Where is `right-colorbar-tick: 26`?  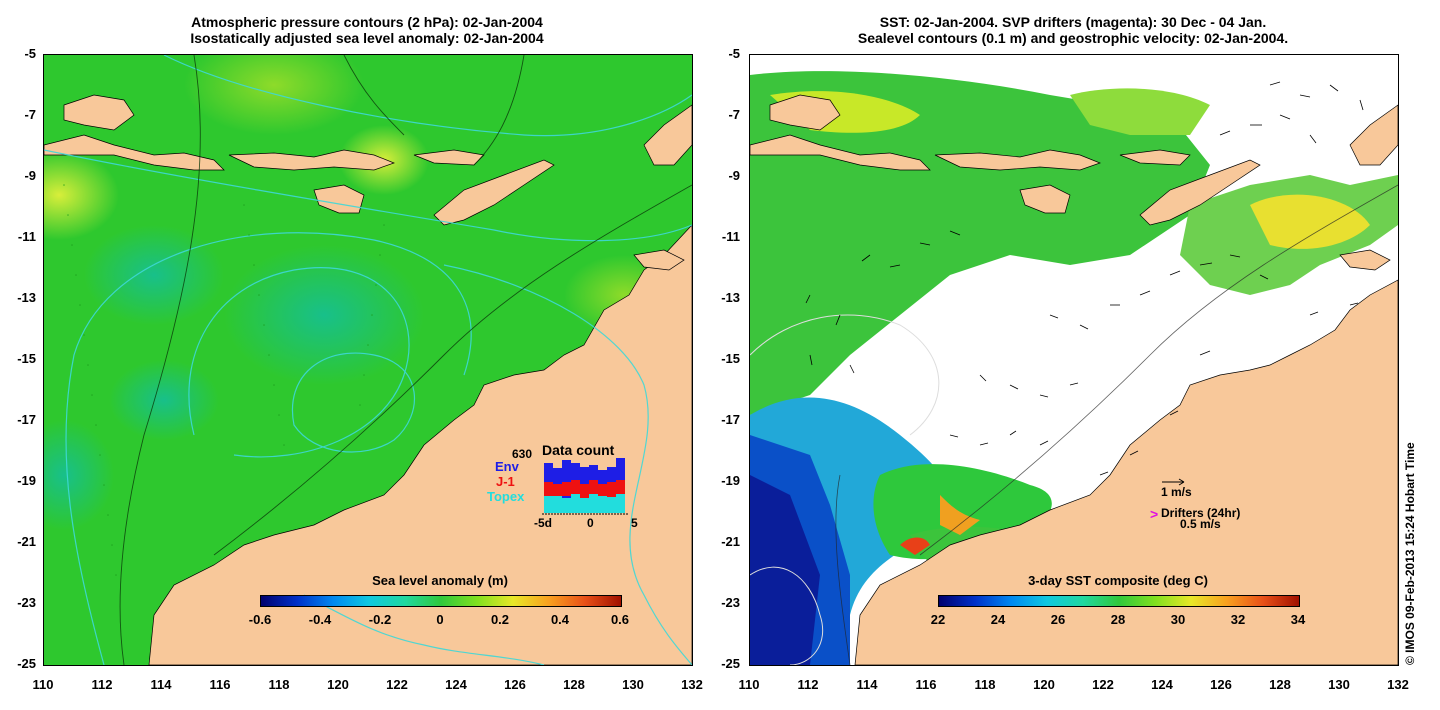
right-colorbar-tick: 26 is located at coordinates (1058, 619).